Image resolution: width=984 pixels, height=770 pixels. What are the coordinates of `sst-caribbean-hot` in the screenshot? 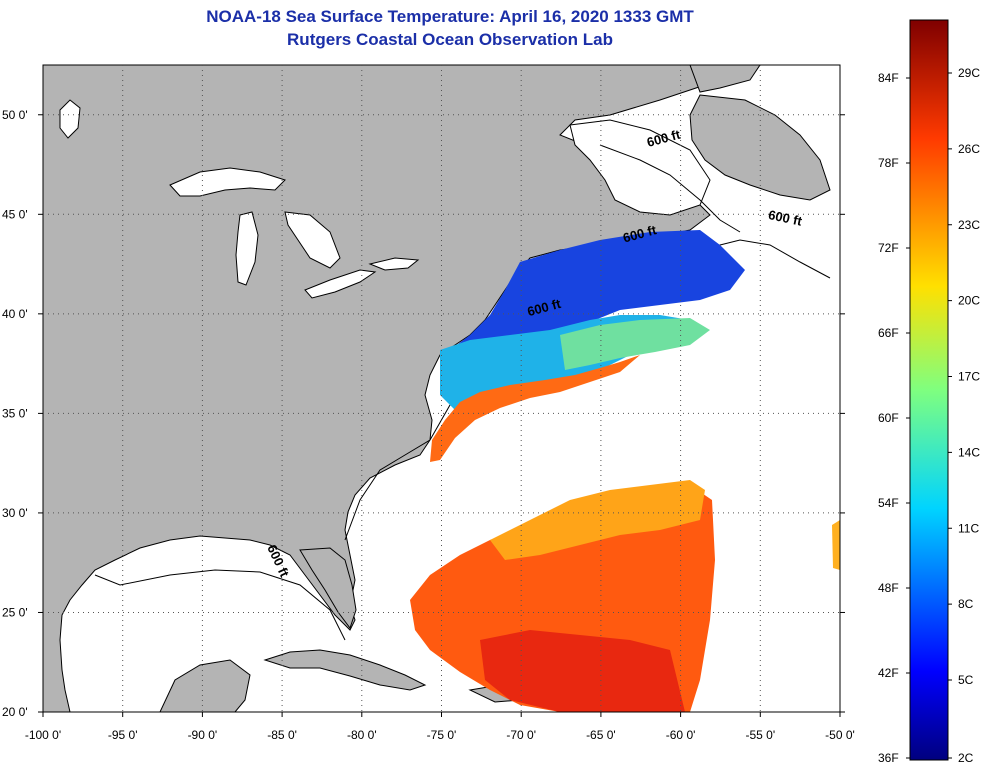 It's located at (582, 671).